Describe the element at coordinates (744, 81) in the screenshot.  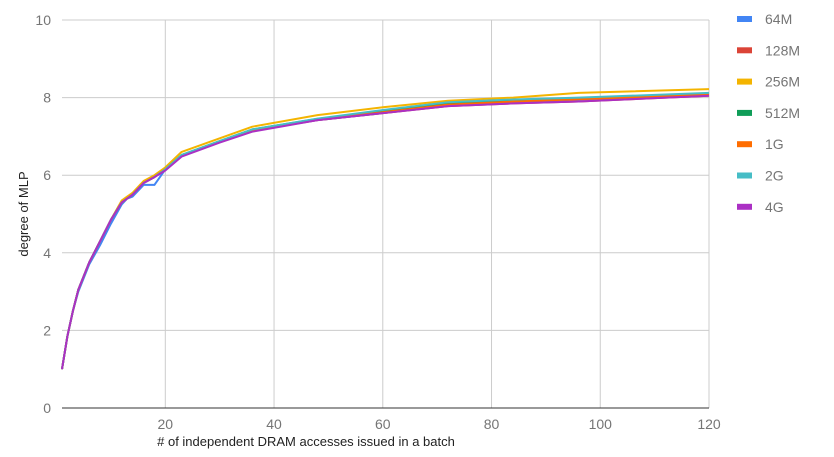
I see `legend-swatch-256m` at that location.